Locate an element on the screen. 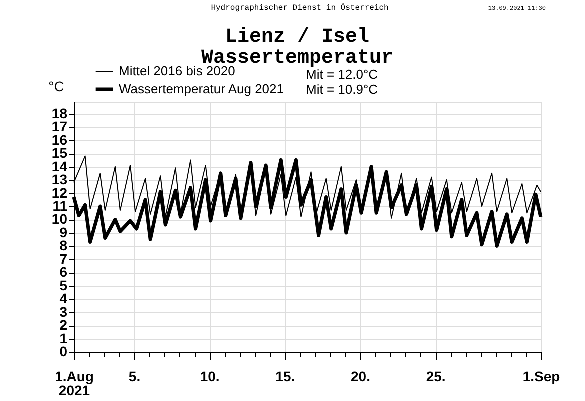  x-tick-label: 1.Sep is located at coordinates (541, 376).